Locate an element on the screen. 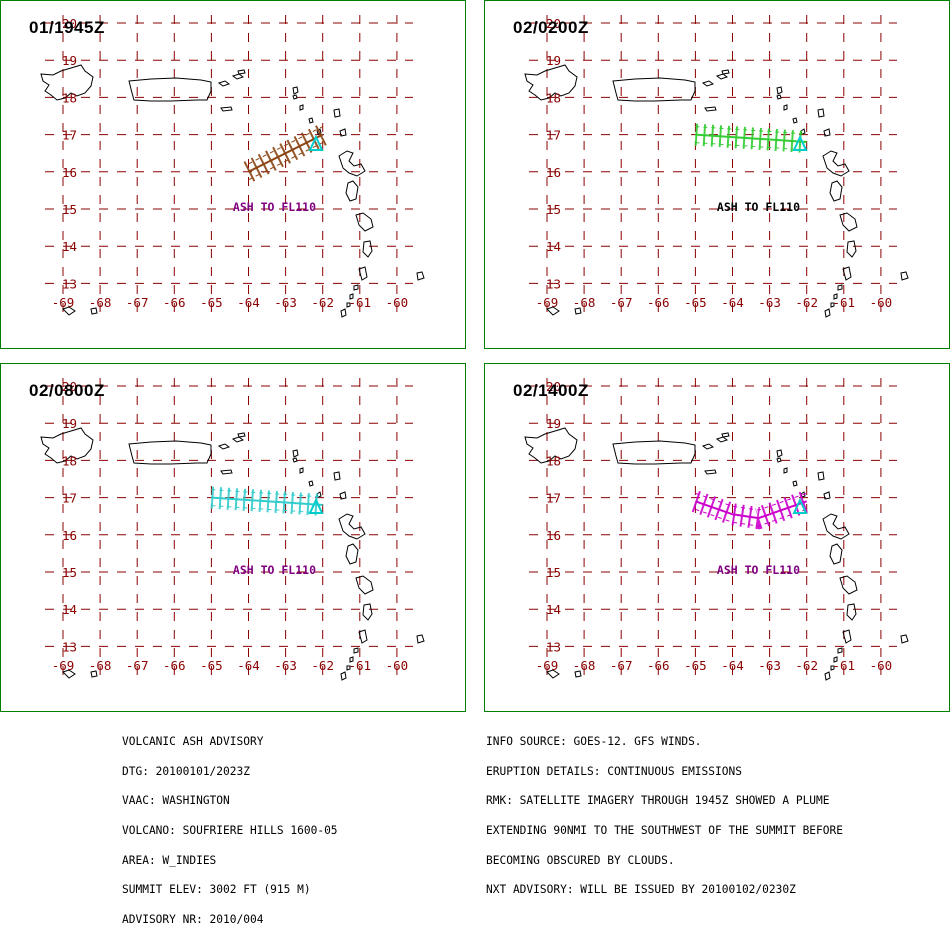 This screenshot has height=935, width=950. lat-lon-grid is located at coordinates (229, 164).